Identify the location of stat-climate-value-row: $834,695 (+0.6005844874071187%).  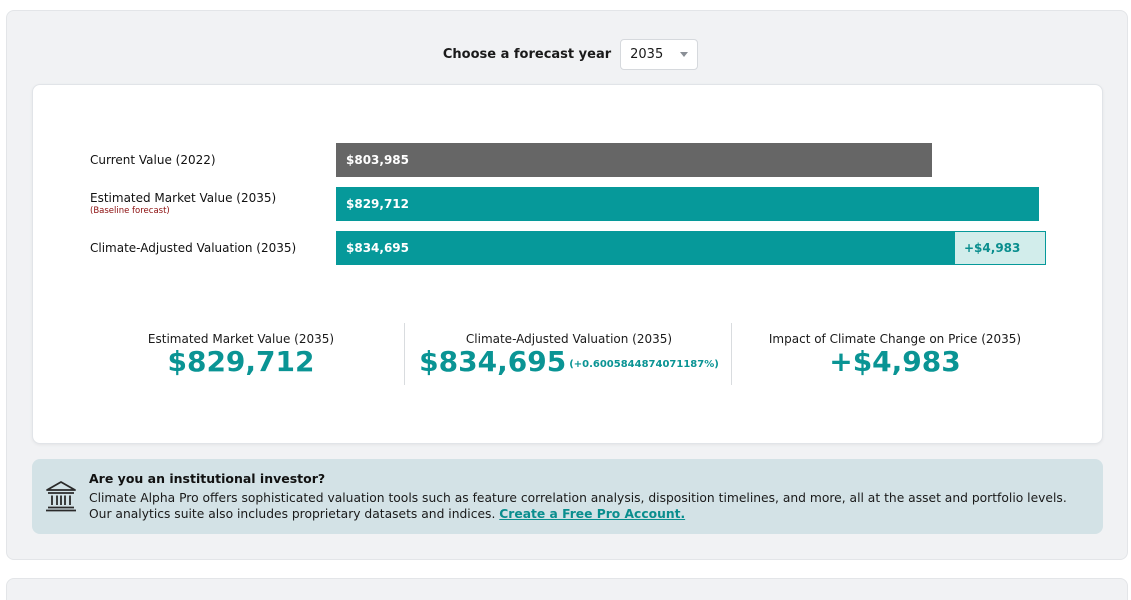
(569, 362).